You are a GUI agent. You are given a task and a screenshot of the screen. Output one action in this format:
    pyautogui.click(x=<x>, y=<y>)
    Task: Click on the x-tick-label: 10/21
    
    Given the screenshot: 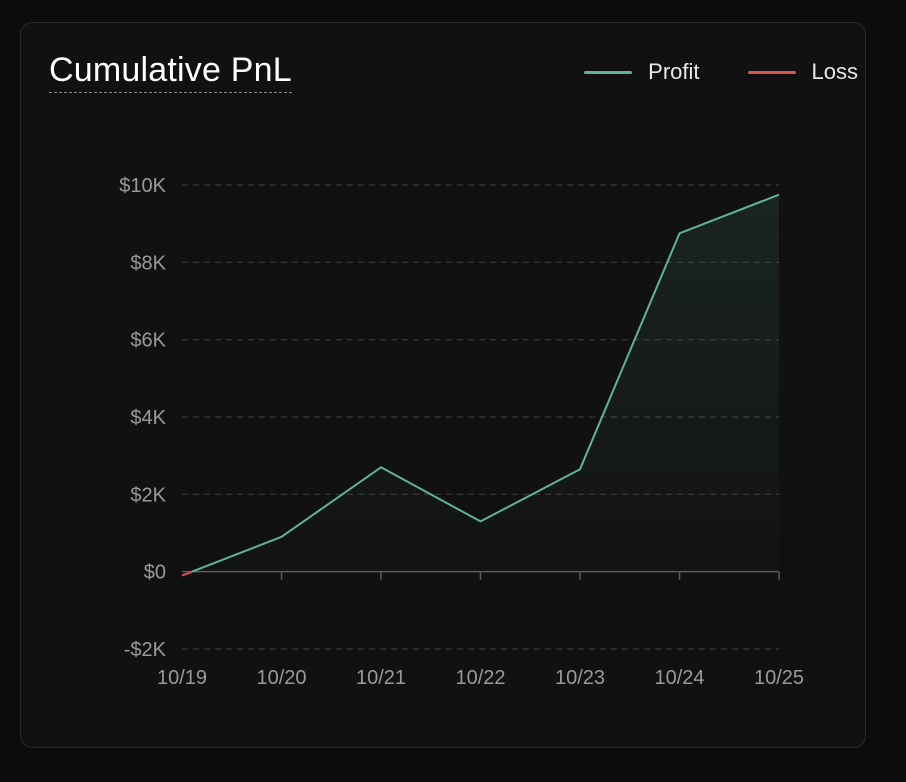 What is the action you would take?
    pyautogui.click(x=381, y=678)
    